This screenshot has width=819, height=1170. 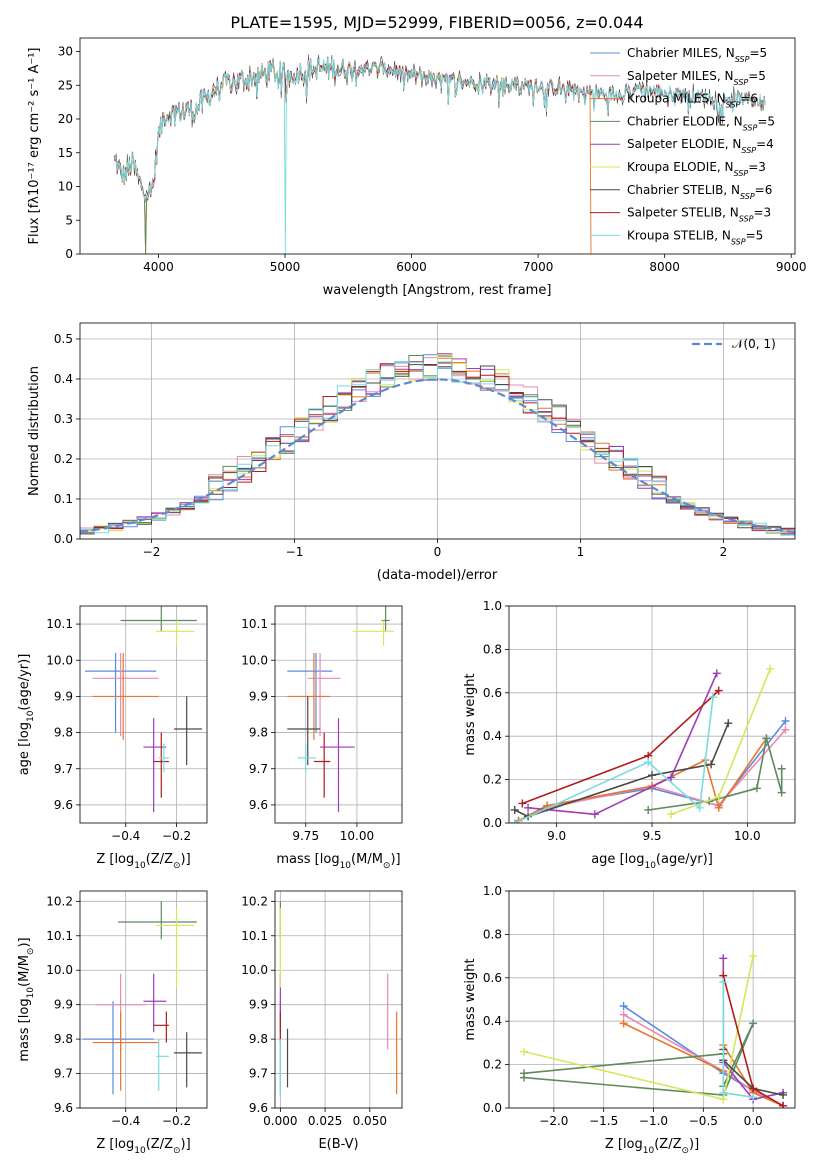 I want to click on y-tick-label: 20, so click(x=65, y=119).